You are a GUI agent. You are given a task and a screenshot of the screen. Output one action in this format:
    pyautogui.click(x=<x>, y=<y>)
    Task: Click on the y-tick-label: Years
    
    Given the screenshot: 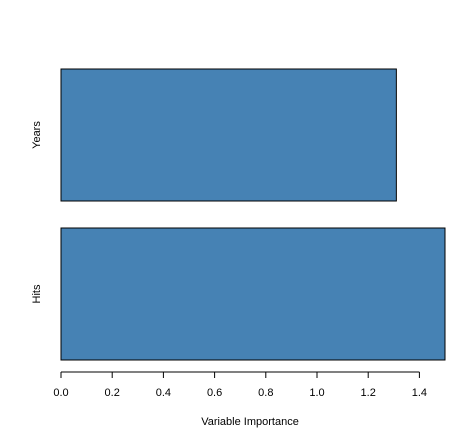 What is the action you would take?
    pyautogui.click(x=37, y=135)
    